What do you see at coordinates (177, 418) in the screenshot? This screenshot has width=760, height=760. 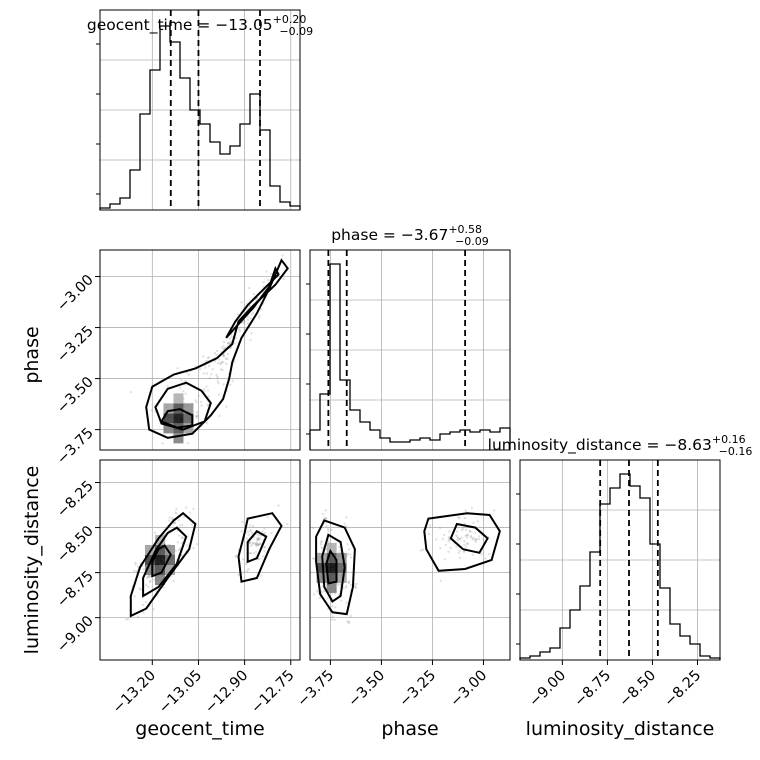 I see `contour-inner` at bounding box center [177, 418].